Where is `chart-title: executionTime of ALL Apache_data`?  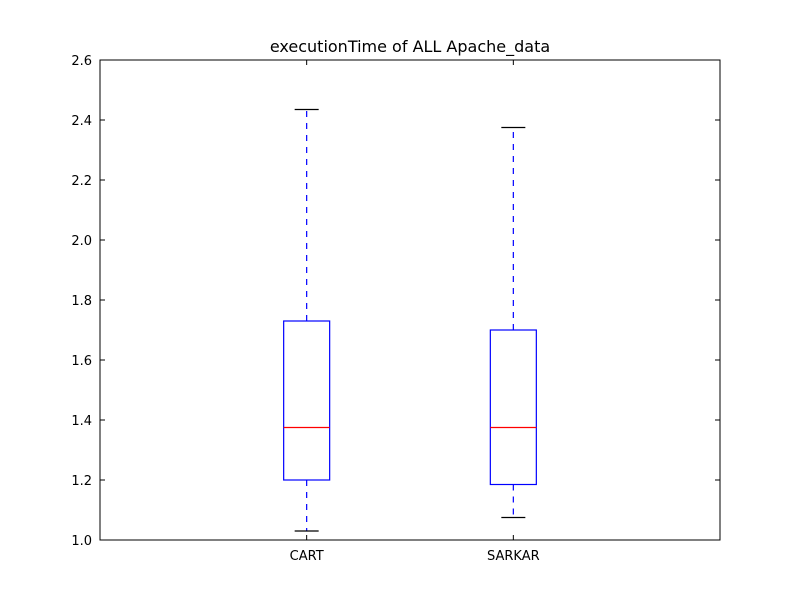 chart-title: executionTime of ALL Apache_data is located at coordinates (410, 47).